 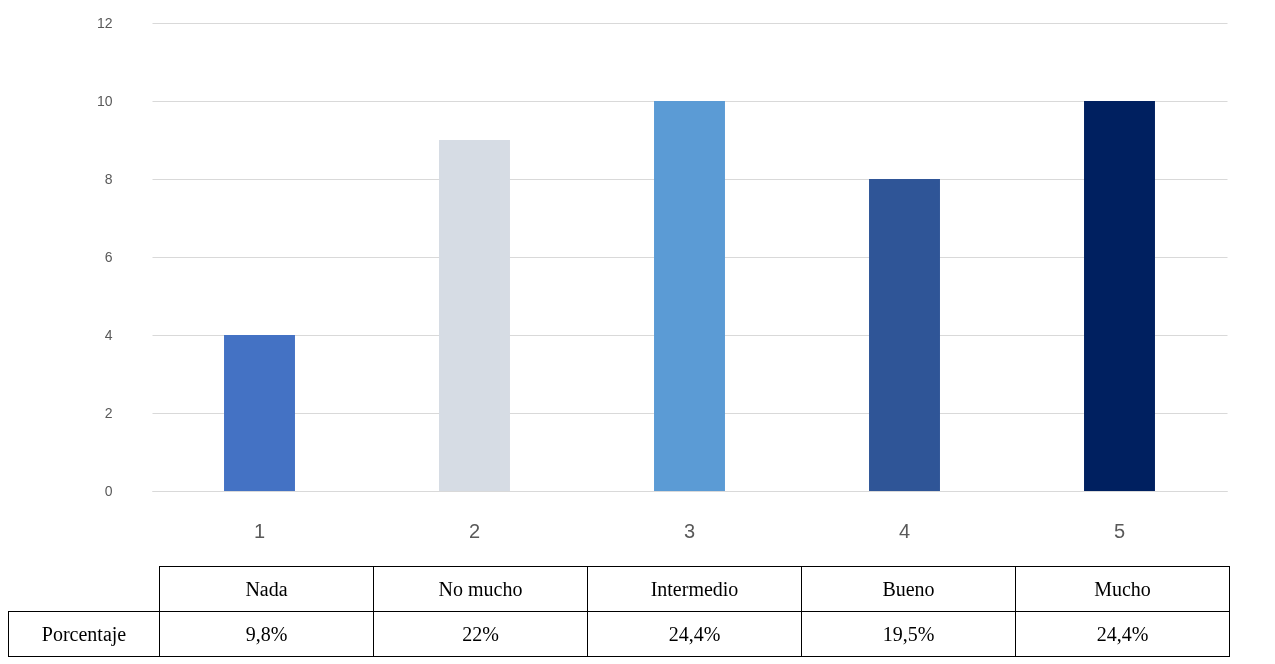 I want to click on y-tick-label: 2, so click(x=108, y=412).